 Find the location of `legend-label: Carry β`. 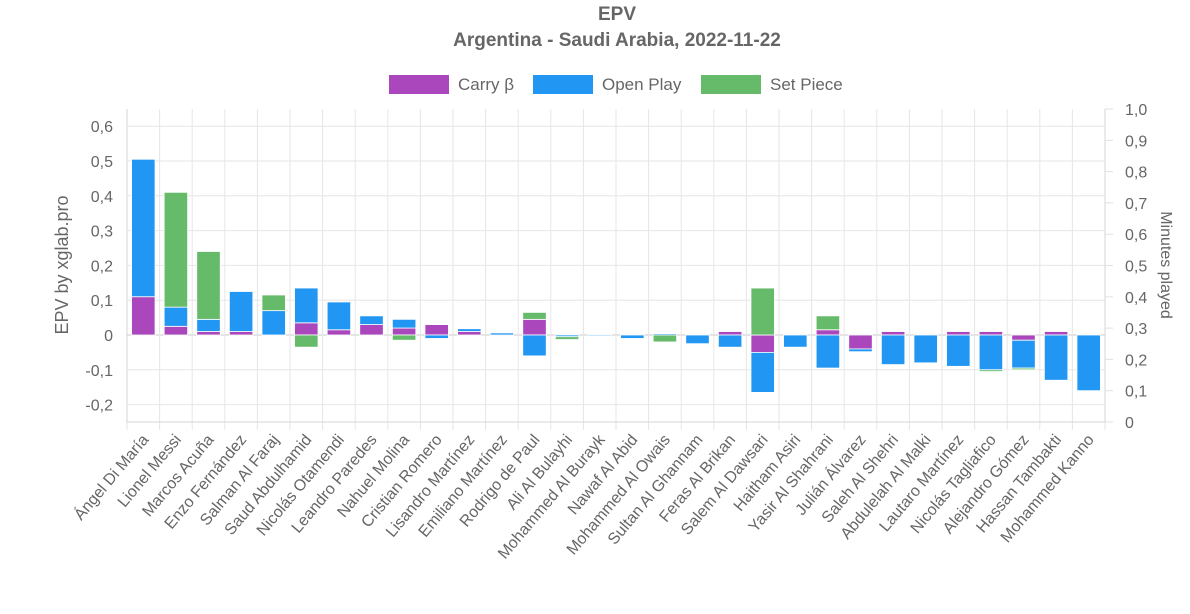

legend-label: Carry β is located at coordinates (486, 84).